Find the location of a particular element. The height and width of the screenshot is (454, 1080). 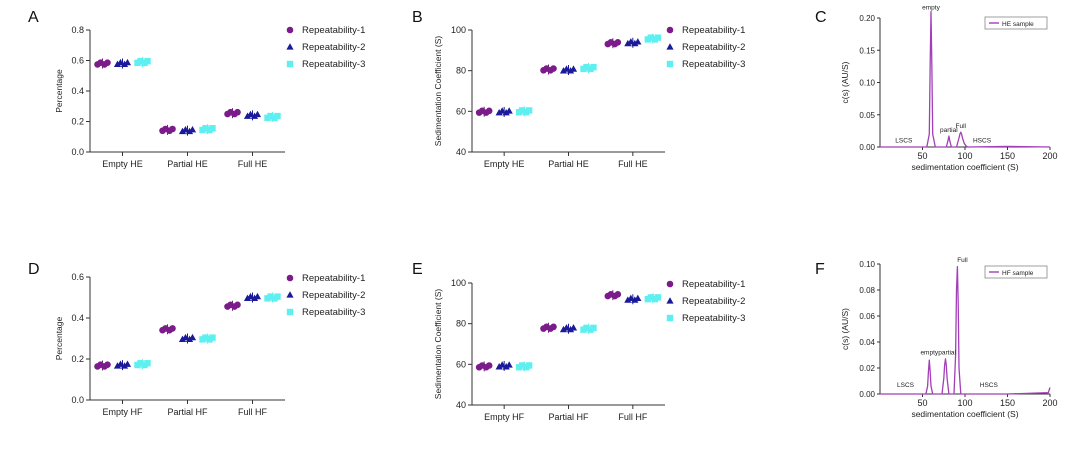

y-tick-label: 0.0 is located at coordinates (77, 152).